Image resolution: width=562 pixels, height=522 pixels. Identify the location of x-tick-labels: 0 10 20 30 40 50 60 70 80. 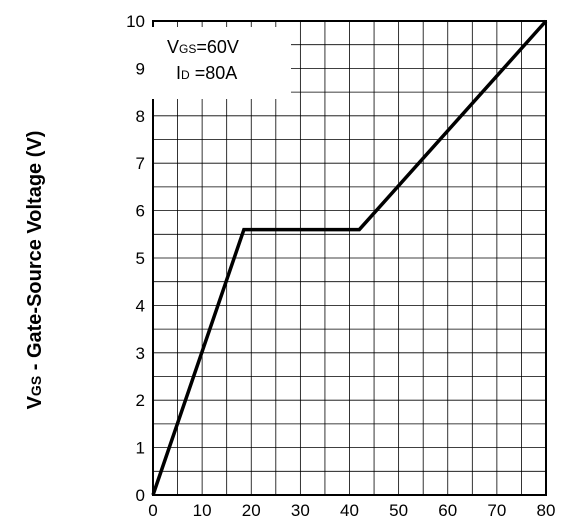
(351, 510).